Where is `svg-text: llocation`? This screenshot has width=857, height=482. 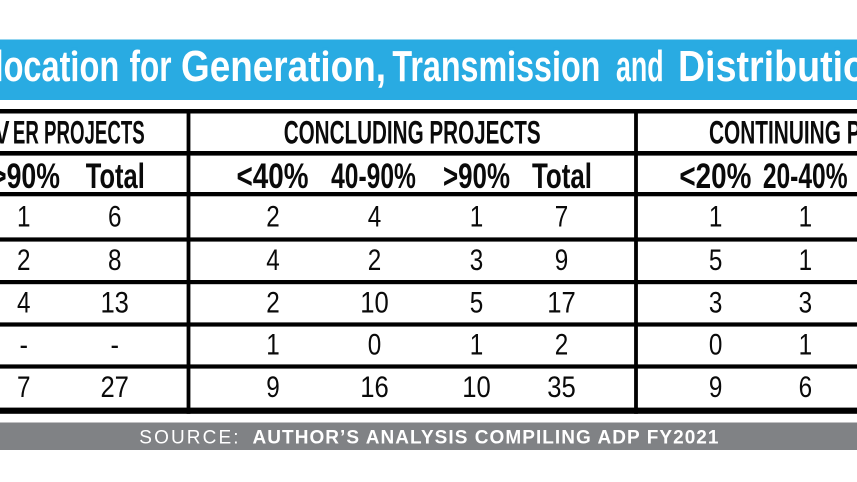
svg-text: llocation is located at coordinates (59, 66).